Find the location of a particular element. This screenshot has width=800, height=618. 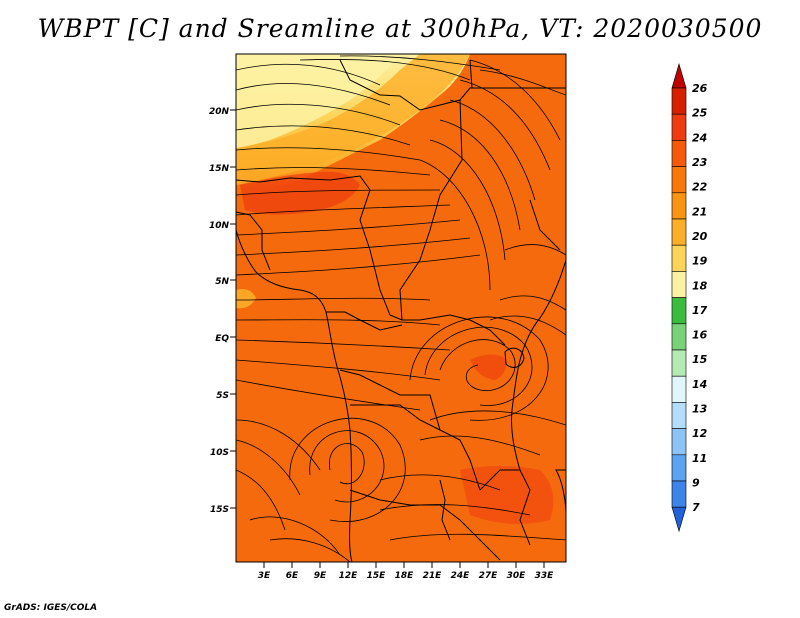

lat-label: 10S is located at coordinates (219, 453).